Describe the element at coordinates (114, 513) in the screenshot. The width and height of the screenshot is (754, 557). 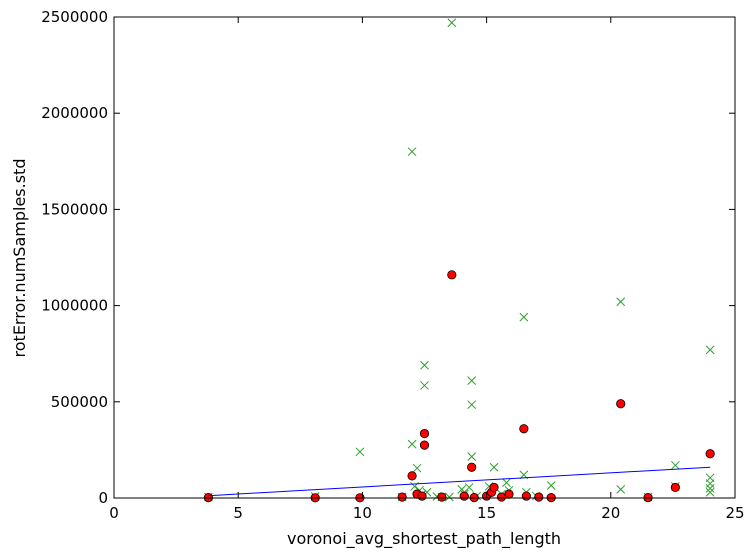
I see `x-tick-label: 0` at that location.